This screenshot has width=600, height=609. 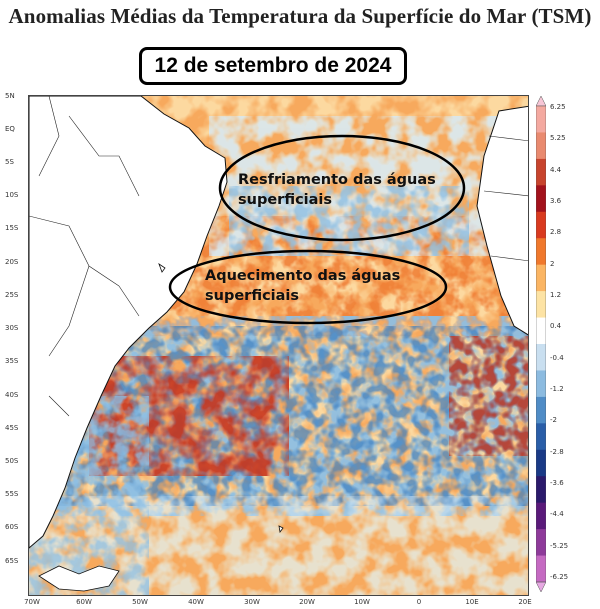 I want to click on colorbar-tick-label: -3.6, so click(x=557, y=483).